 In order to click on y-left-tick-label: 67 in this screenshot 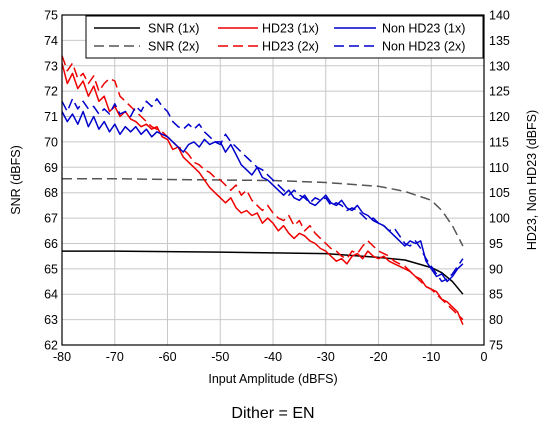, I will do `click(51, 219)`.